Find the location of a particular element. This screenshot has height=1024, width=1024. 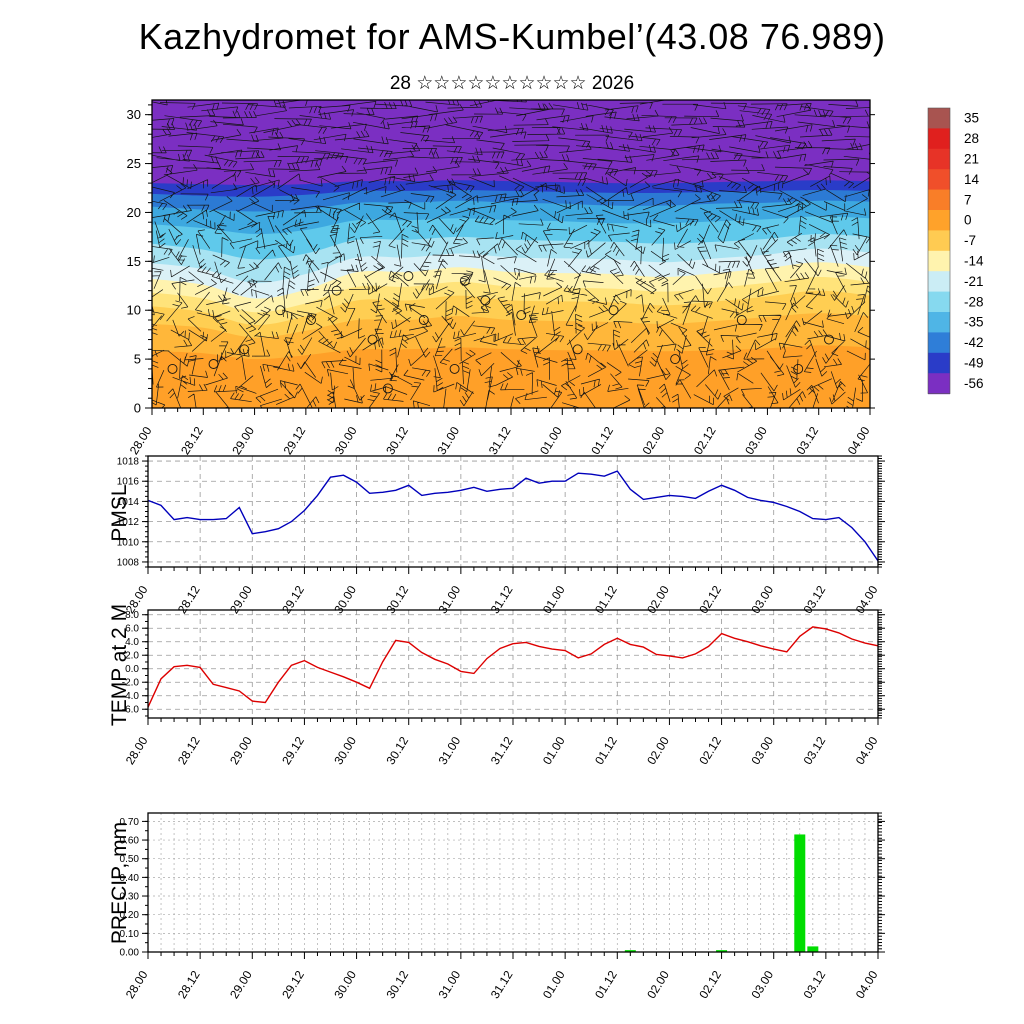

svg-text: 5 is located at coordinates (137, 359).